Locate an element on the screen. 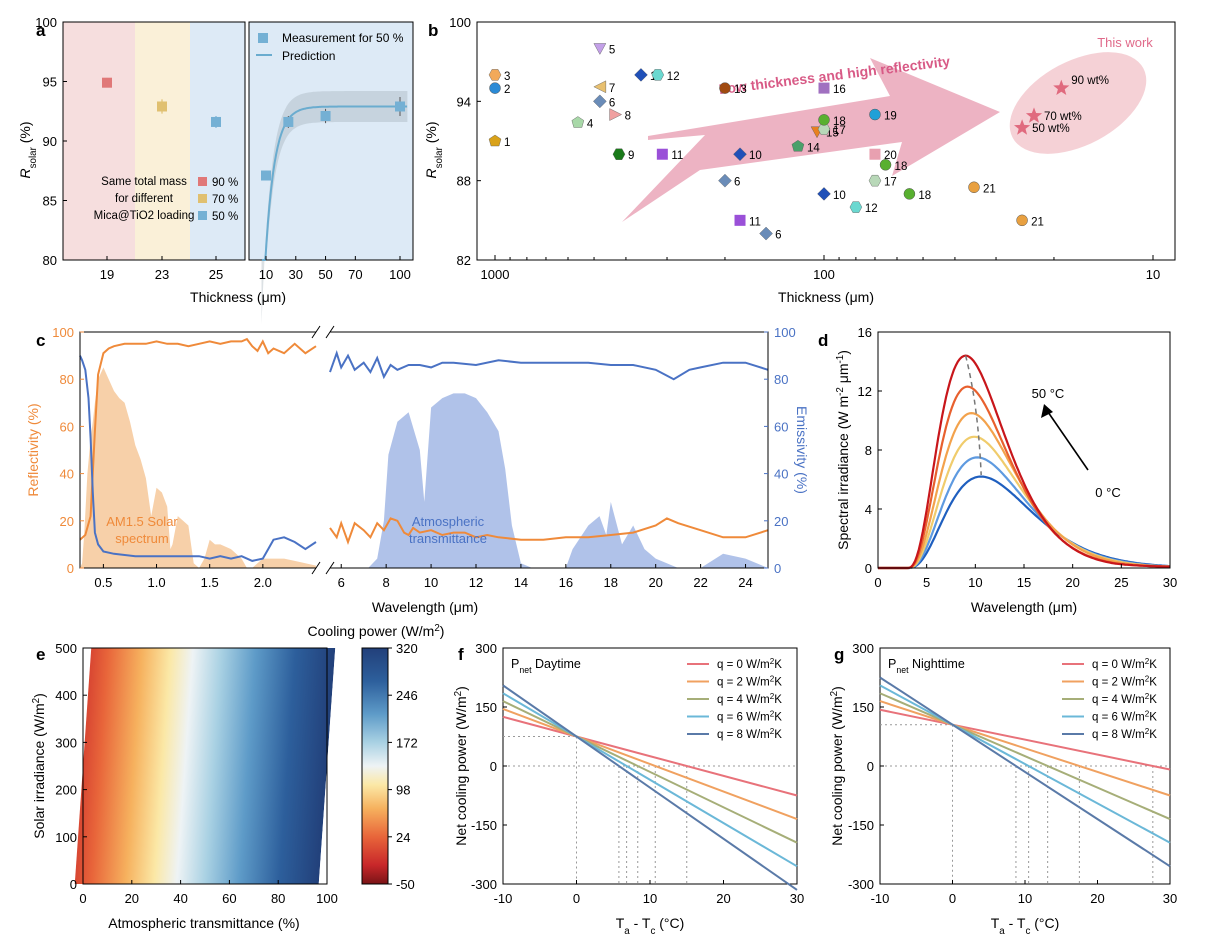  point-label: 9 is located at coordinates (631, 156).